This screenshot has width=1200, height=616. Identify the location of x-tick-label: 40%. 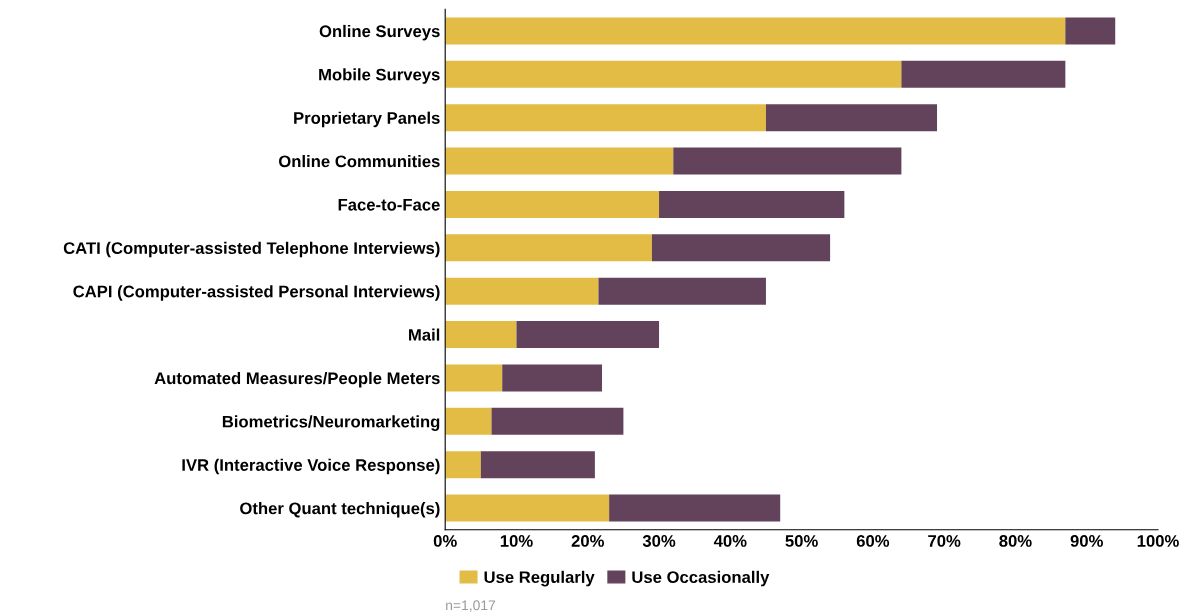
(730, 541).